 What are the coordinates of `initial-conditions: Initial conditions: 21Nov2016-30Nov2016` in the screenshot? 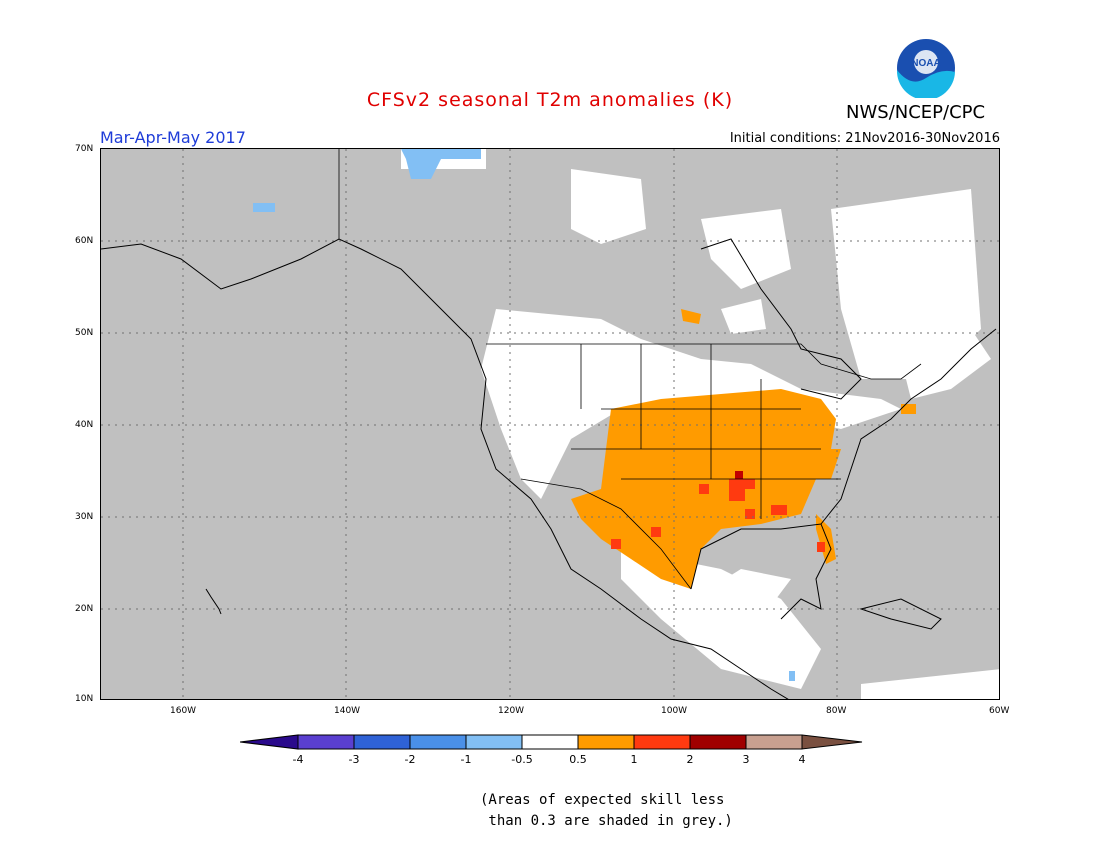 It's located at (864, 138).